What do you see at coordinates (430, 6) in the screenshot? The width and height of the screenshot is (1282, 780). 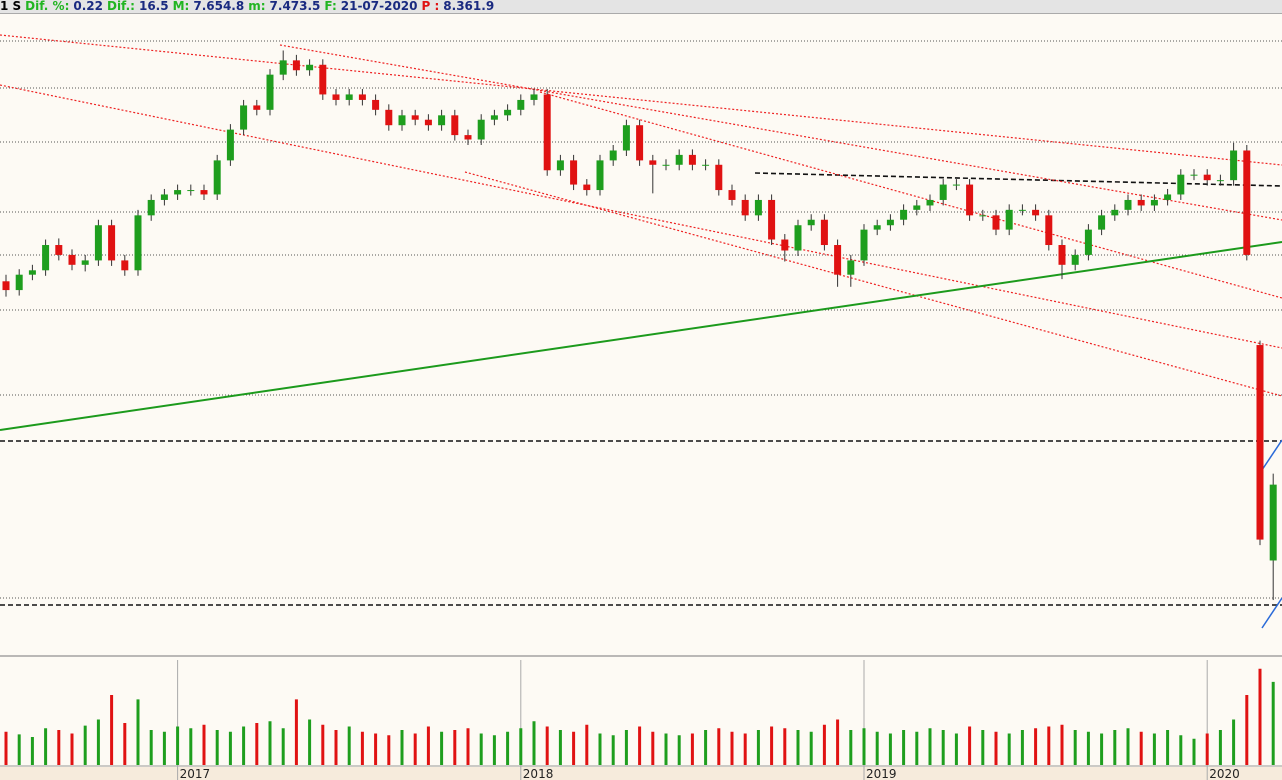 I see `header-label: P :` at bounding box center [430, 6].